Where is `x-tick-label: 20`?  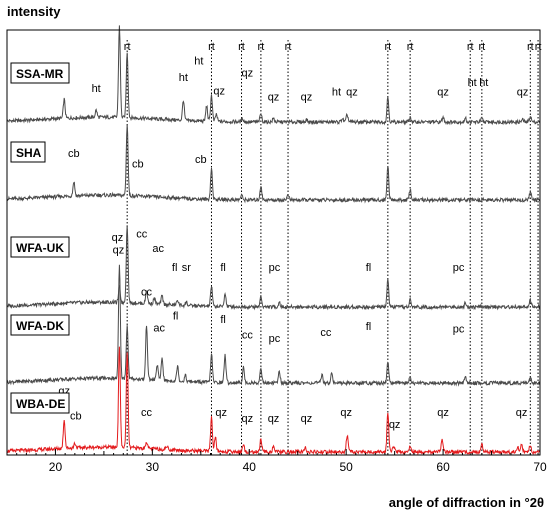 x-tick-label: 20 is located at coordinates (56, 467).